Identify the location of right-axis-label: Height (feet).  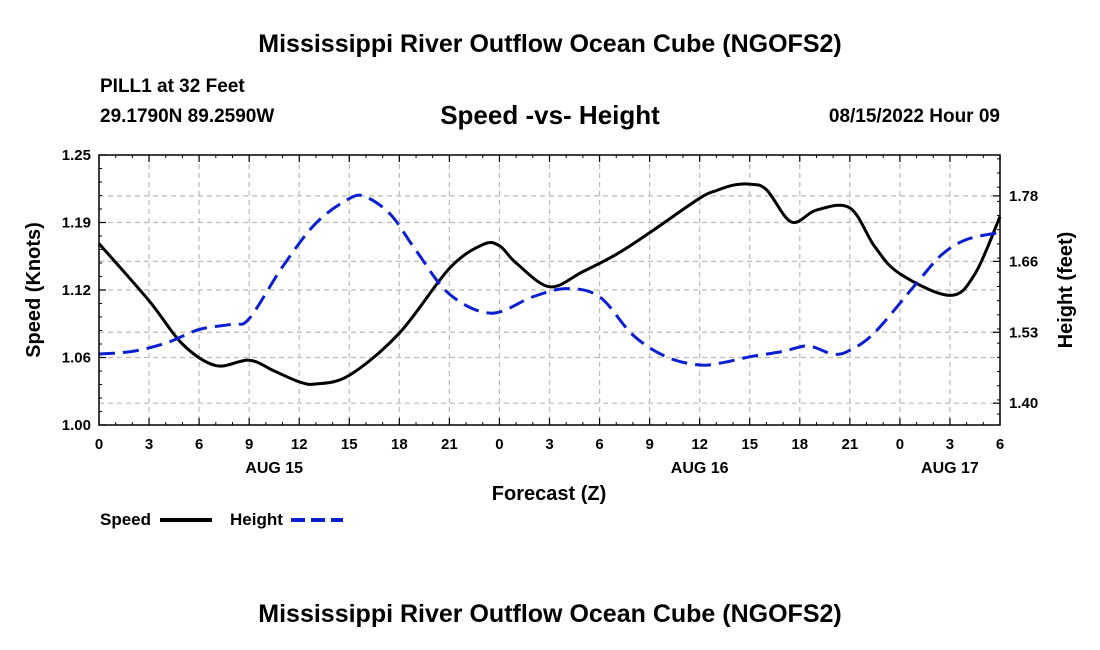
(1066, 290).